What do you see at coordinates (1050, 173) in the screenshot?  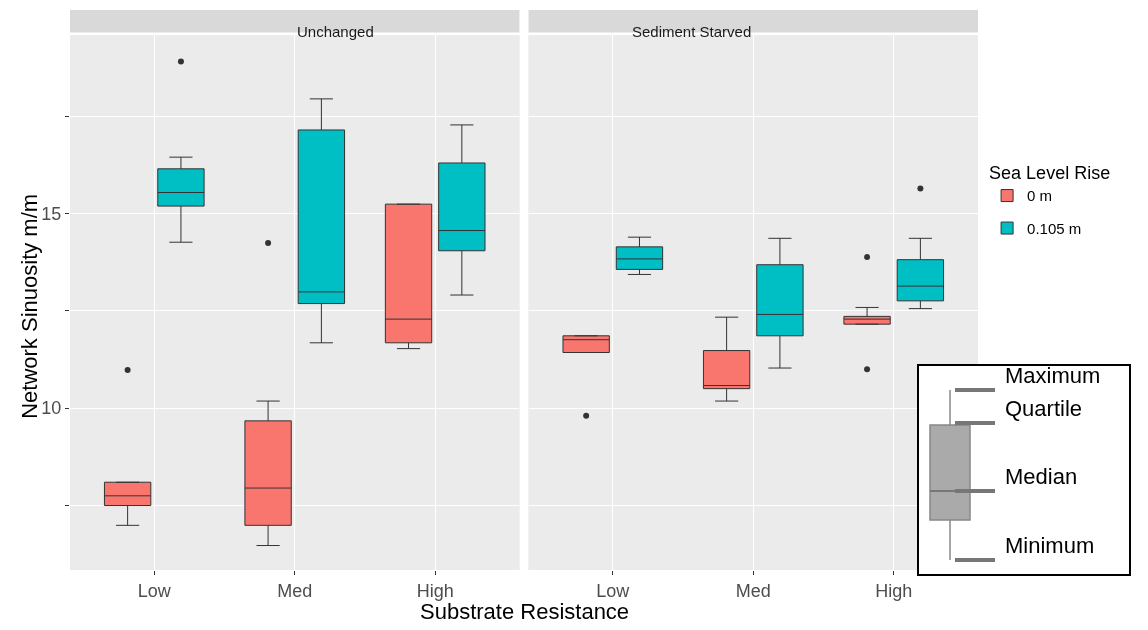 I see `legend-title: Sea Level Rise` at bounding box center [1050, 173].